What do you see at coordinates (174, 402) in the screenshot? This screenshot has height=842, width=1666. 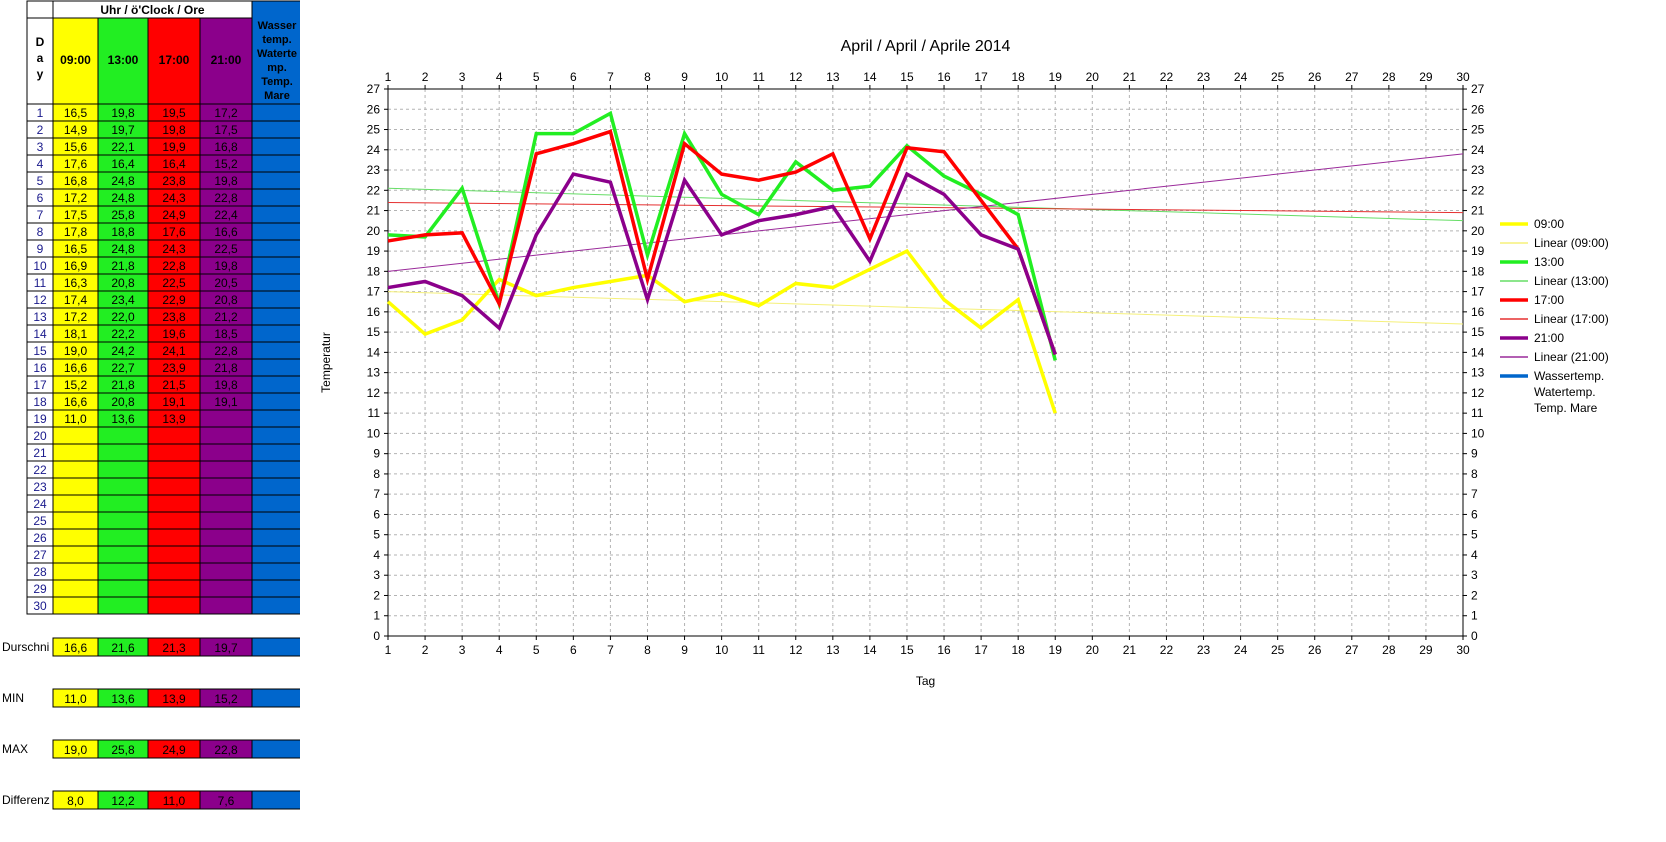 I see `table-value: 19,1` at bounding box center [174, 402].